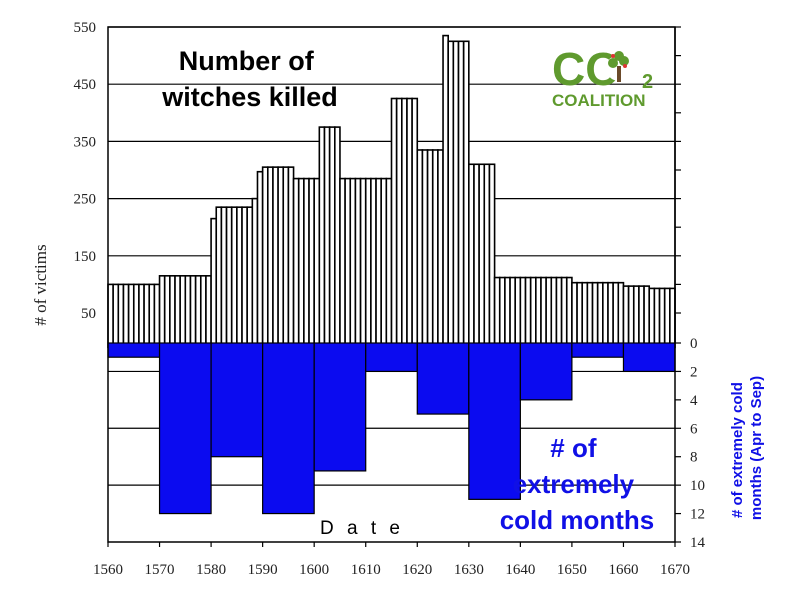 Image resolution: width=788 pixels, height=596 pixels. What do you see at coordinates (362, 528) in the screenshot?
I see `x-axis-label: D a t e` at bounding box center [362, 528].